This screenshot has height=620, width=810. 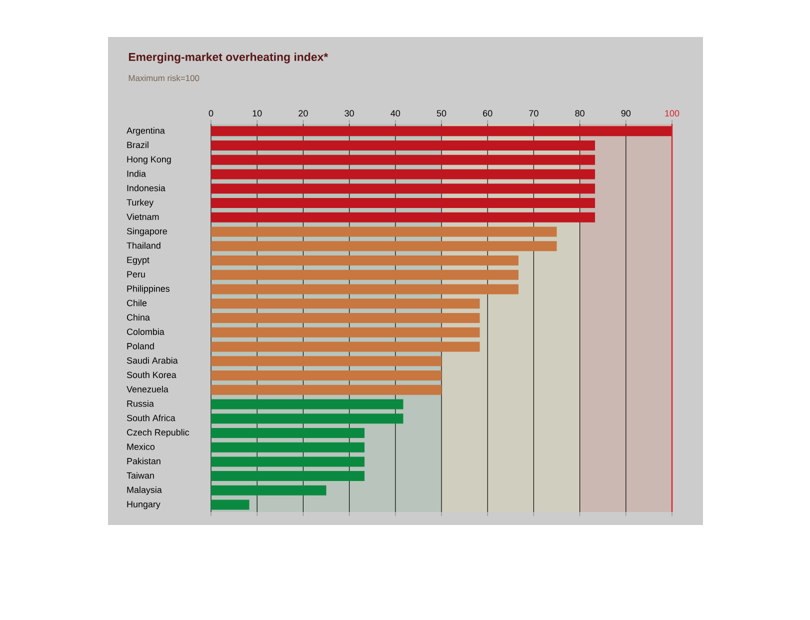 I want to click on y-tick-label: Hungary, so click(x=143, y=505).